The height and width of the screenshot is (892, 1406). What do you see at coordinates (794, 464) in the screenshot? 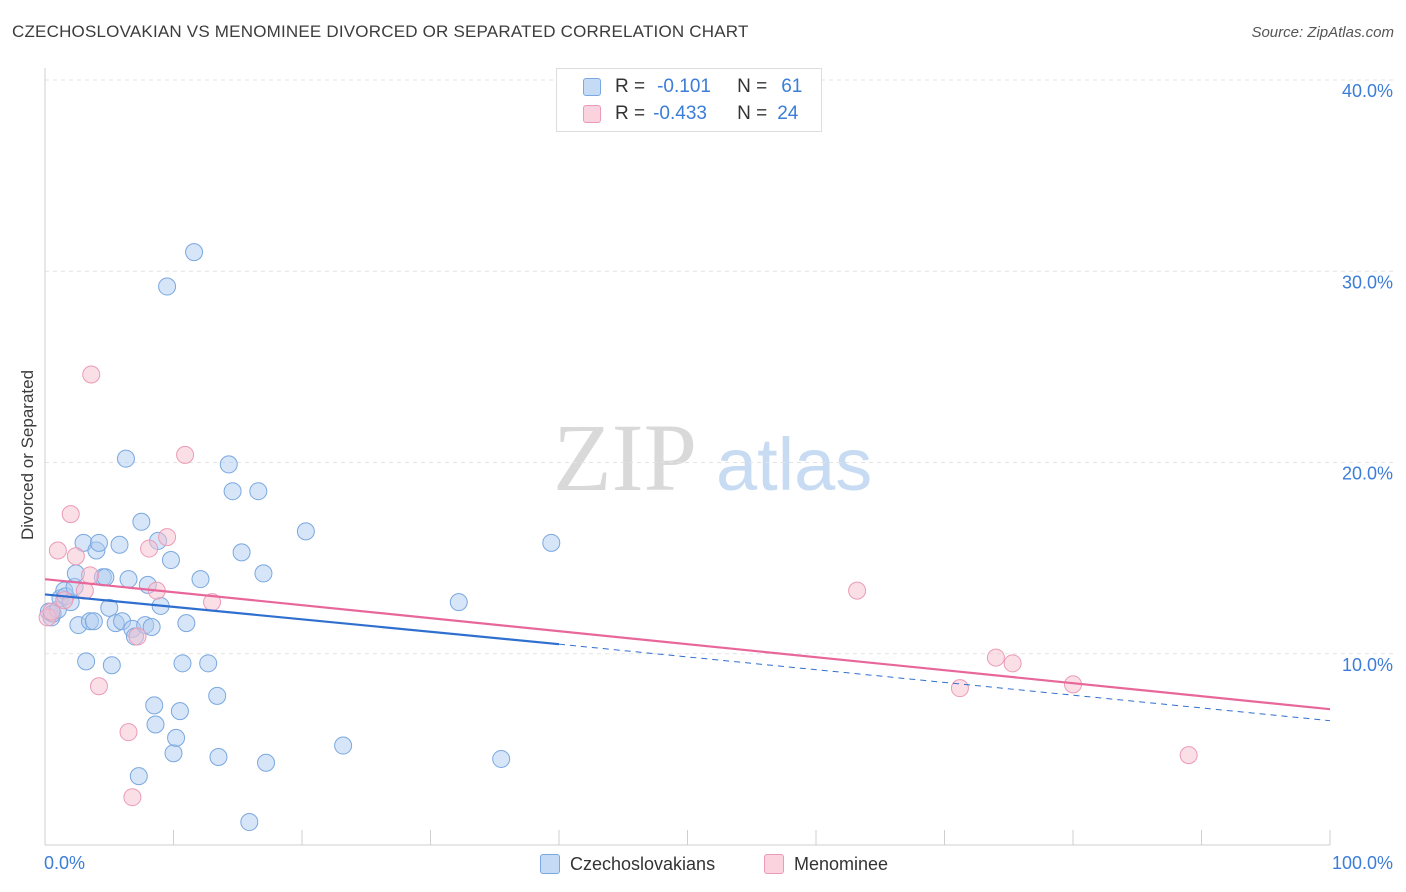
I see `watermark-atlas: atlas` at bounding box center [794, 464].